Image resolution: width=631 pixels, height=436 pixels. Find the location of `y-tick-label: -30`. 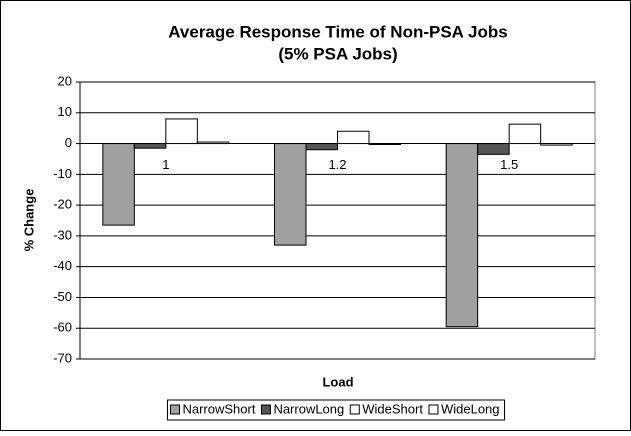

y-tick-label: -30 is located at coordinates (62, 234).